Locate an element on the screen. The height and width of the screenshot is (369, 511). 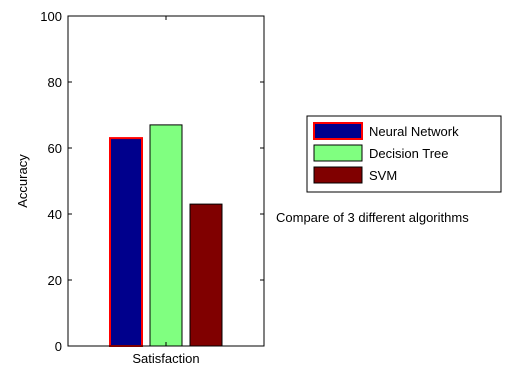
bar-decision-tree is located at coordinates (166, 235).